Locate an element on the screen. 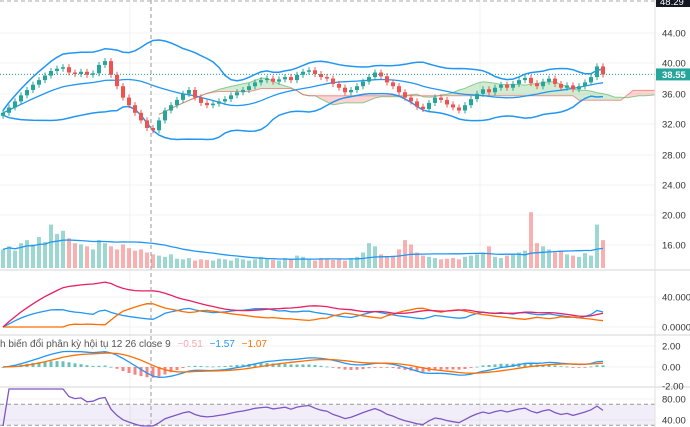 The height and width of the screenshot is (427, 690). macd-legend-signal: −1.07 is located at coordinates (254, 344).